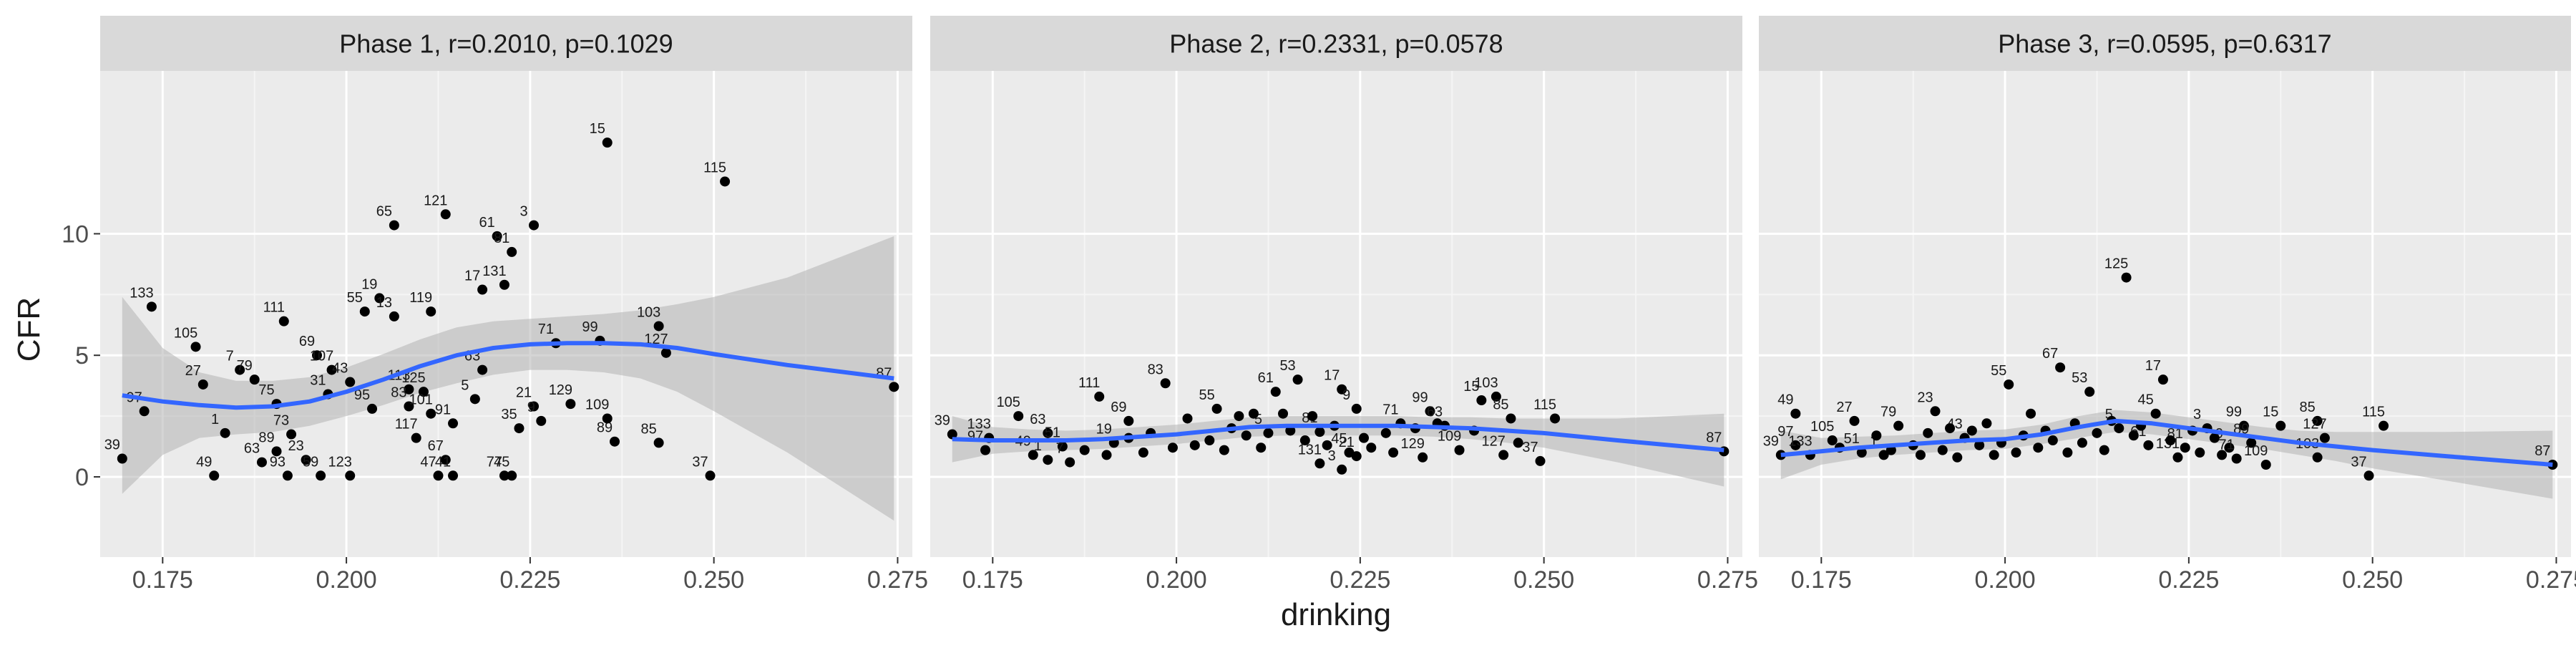 This screenshot has width=2576, height=648. Describe the element at coordinates (495, 462) in the screenshot. I see `point-label: 77` at that location.